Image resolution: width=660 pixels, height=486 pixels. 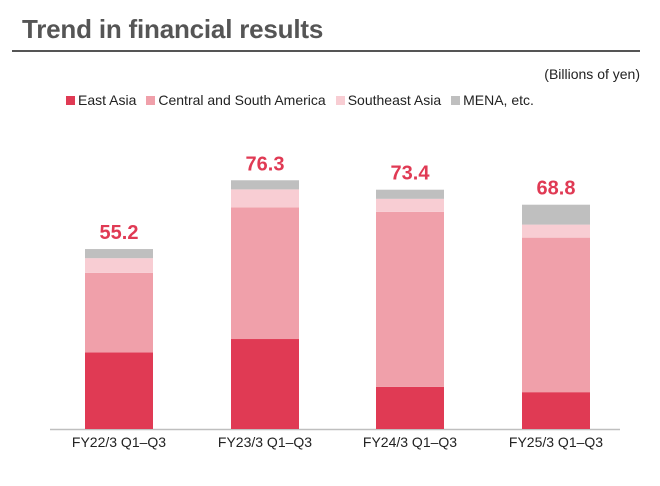 I want to click on legend-item-mena: MENA, etc., so click(x=492, y=100).